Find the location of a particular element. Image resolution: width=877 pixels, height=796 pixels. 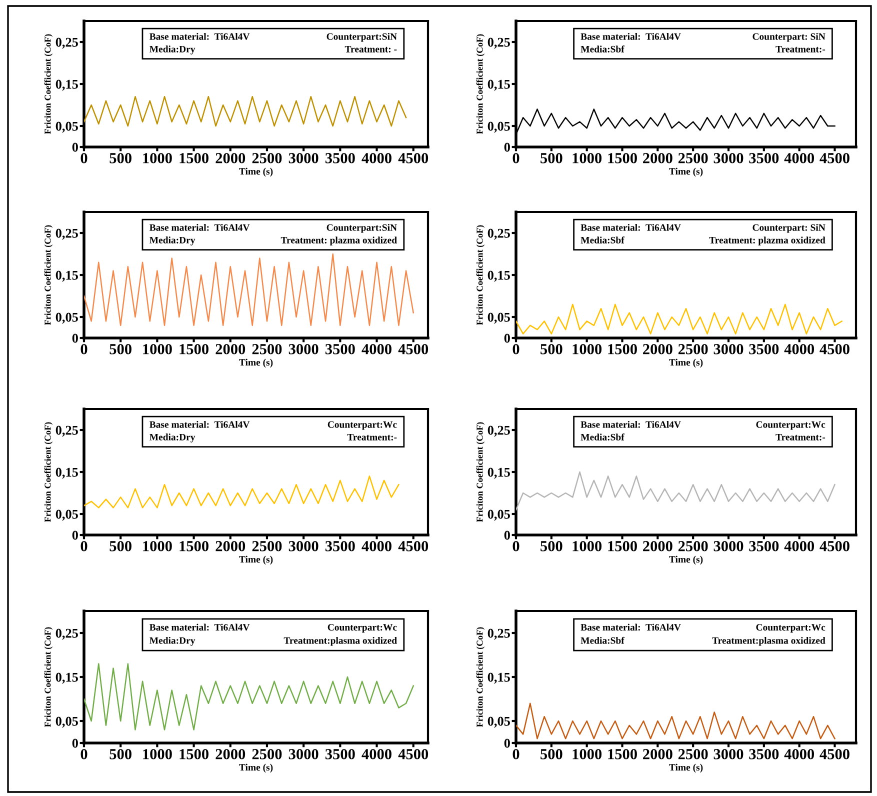

annotation: Counterpart: SiN is located at coordinates (789, 37).